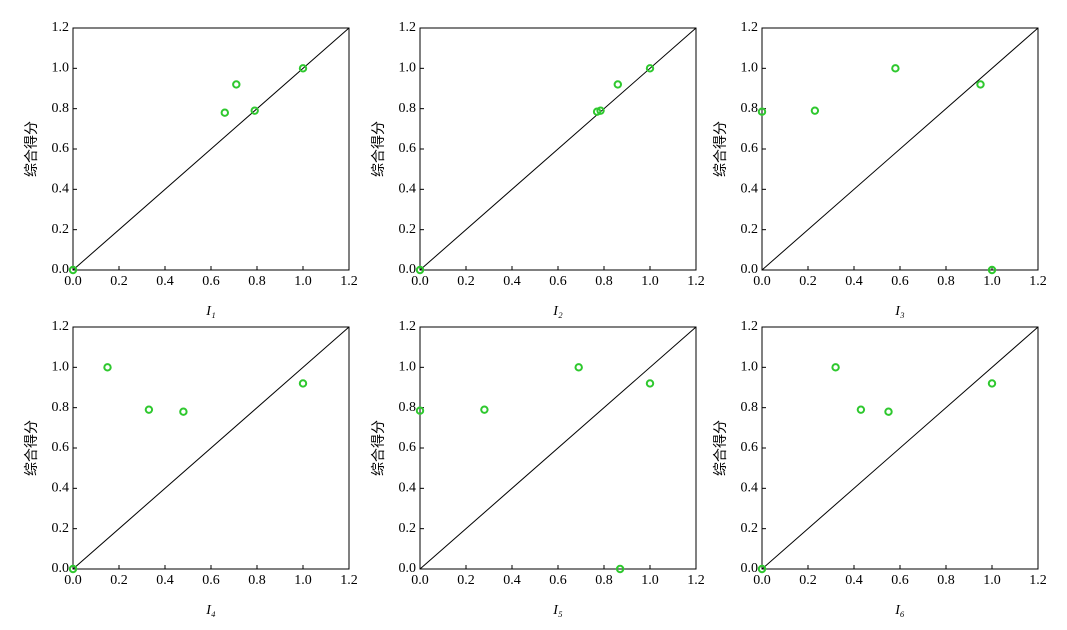 Image resolution: width=1067 pixels, height=630 pixels. What do you see at coordinates (557, 311) in the screenshot?
I see `x-axis-label: I₂` at bounding box center [557, 311].